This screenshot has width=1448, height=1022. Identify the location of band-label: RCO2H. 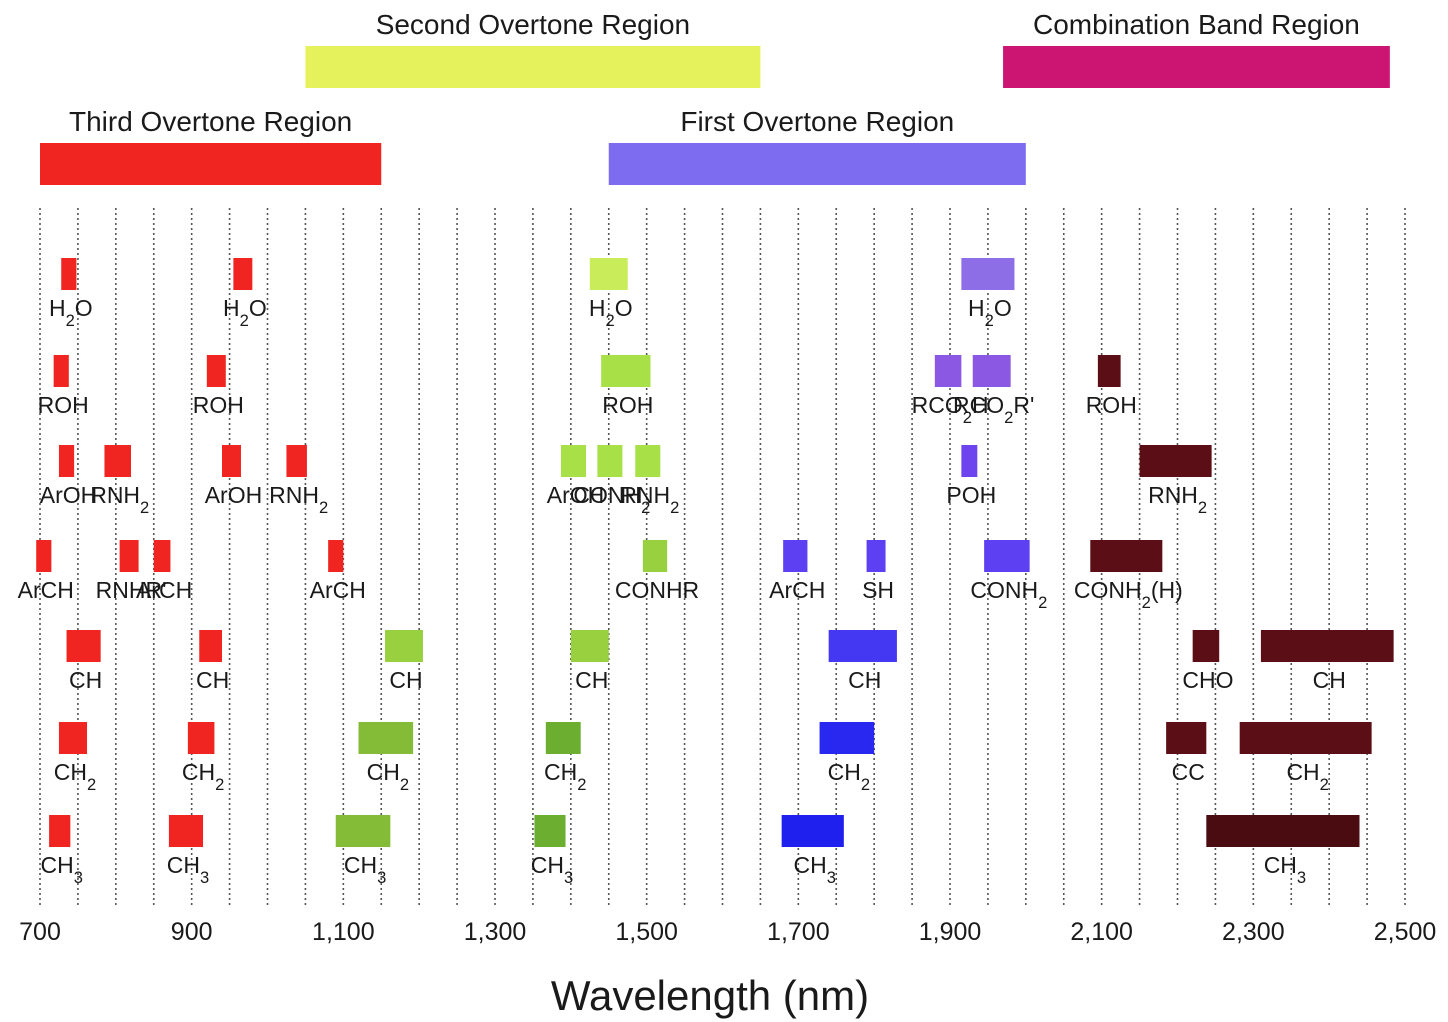
(950, 409).